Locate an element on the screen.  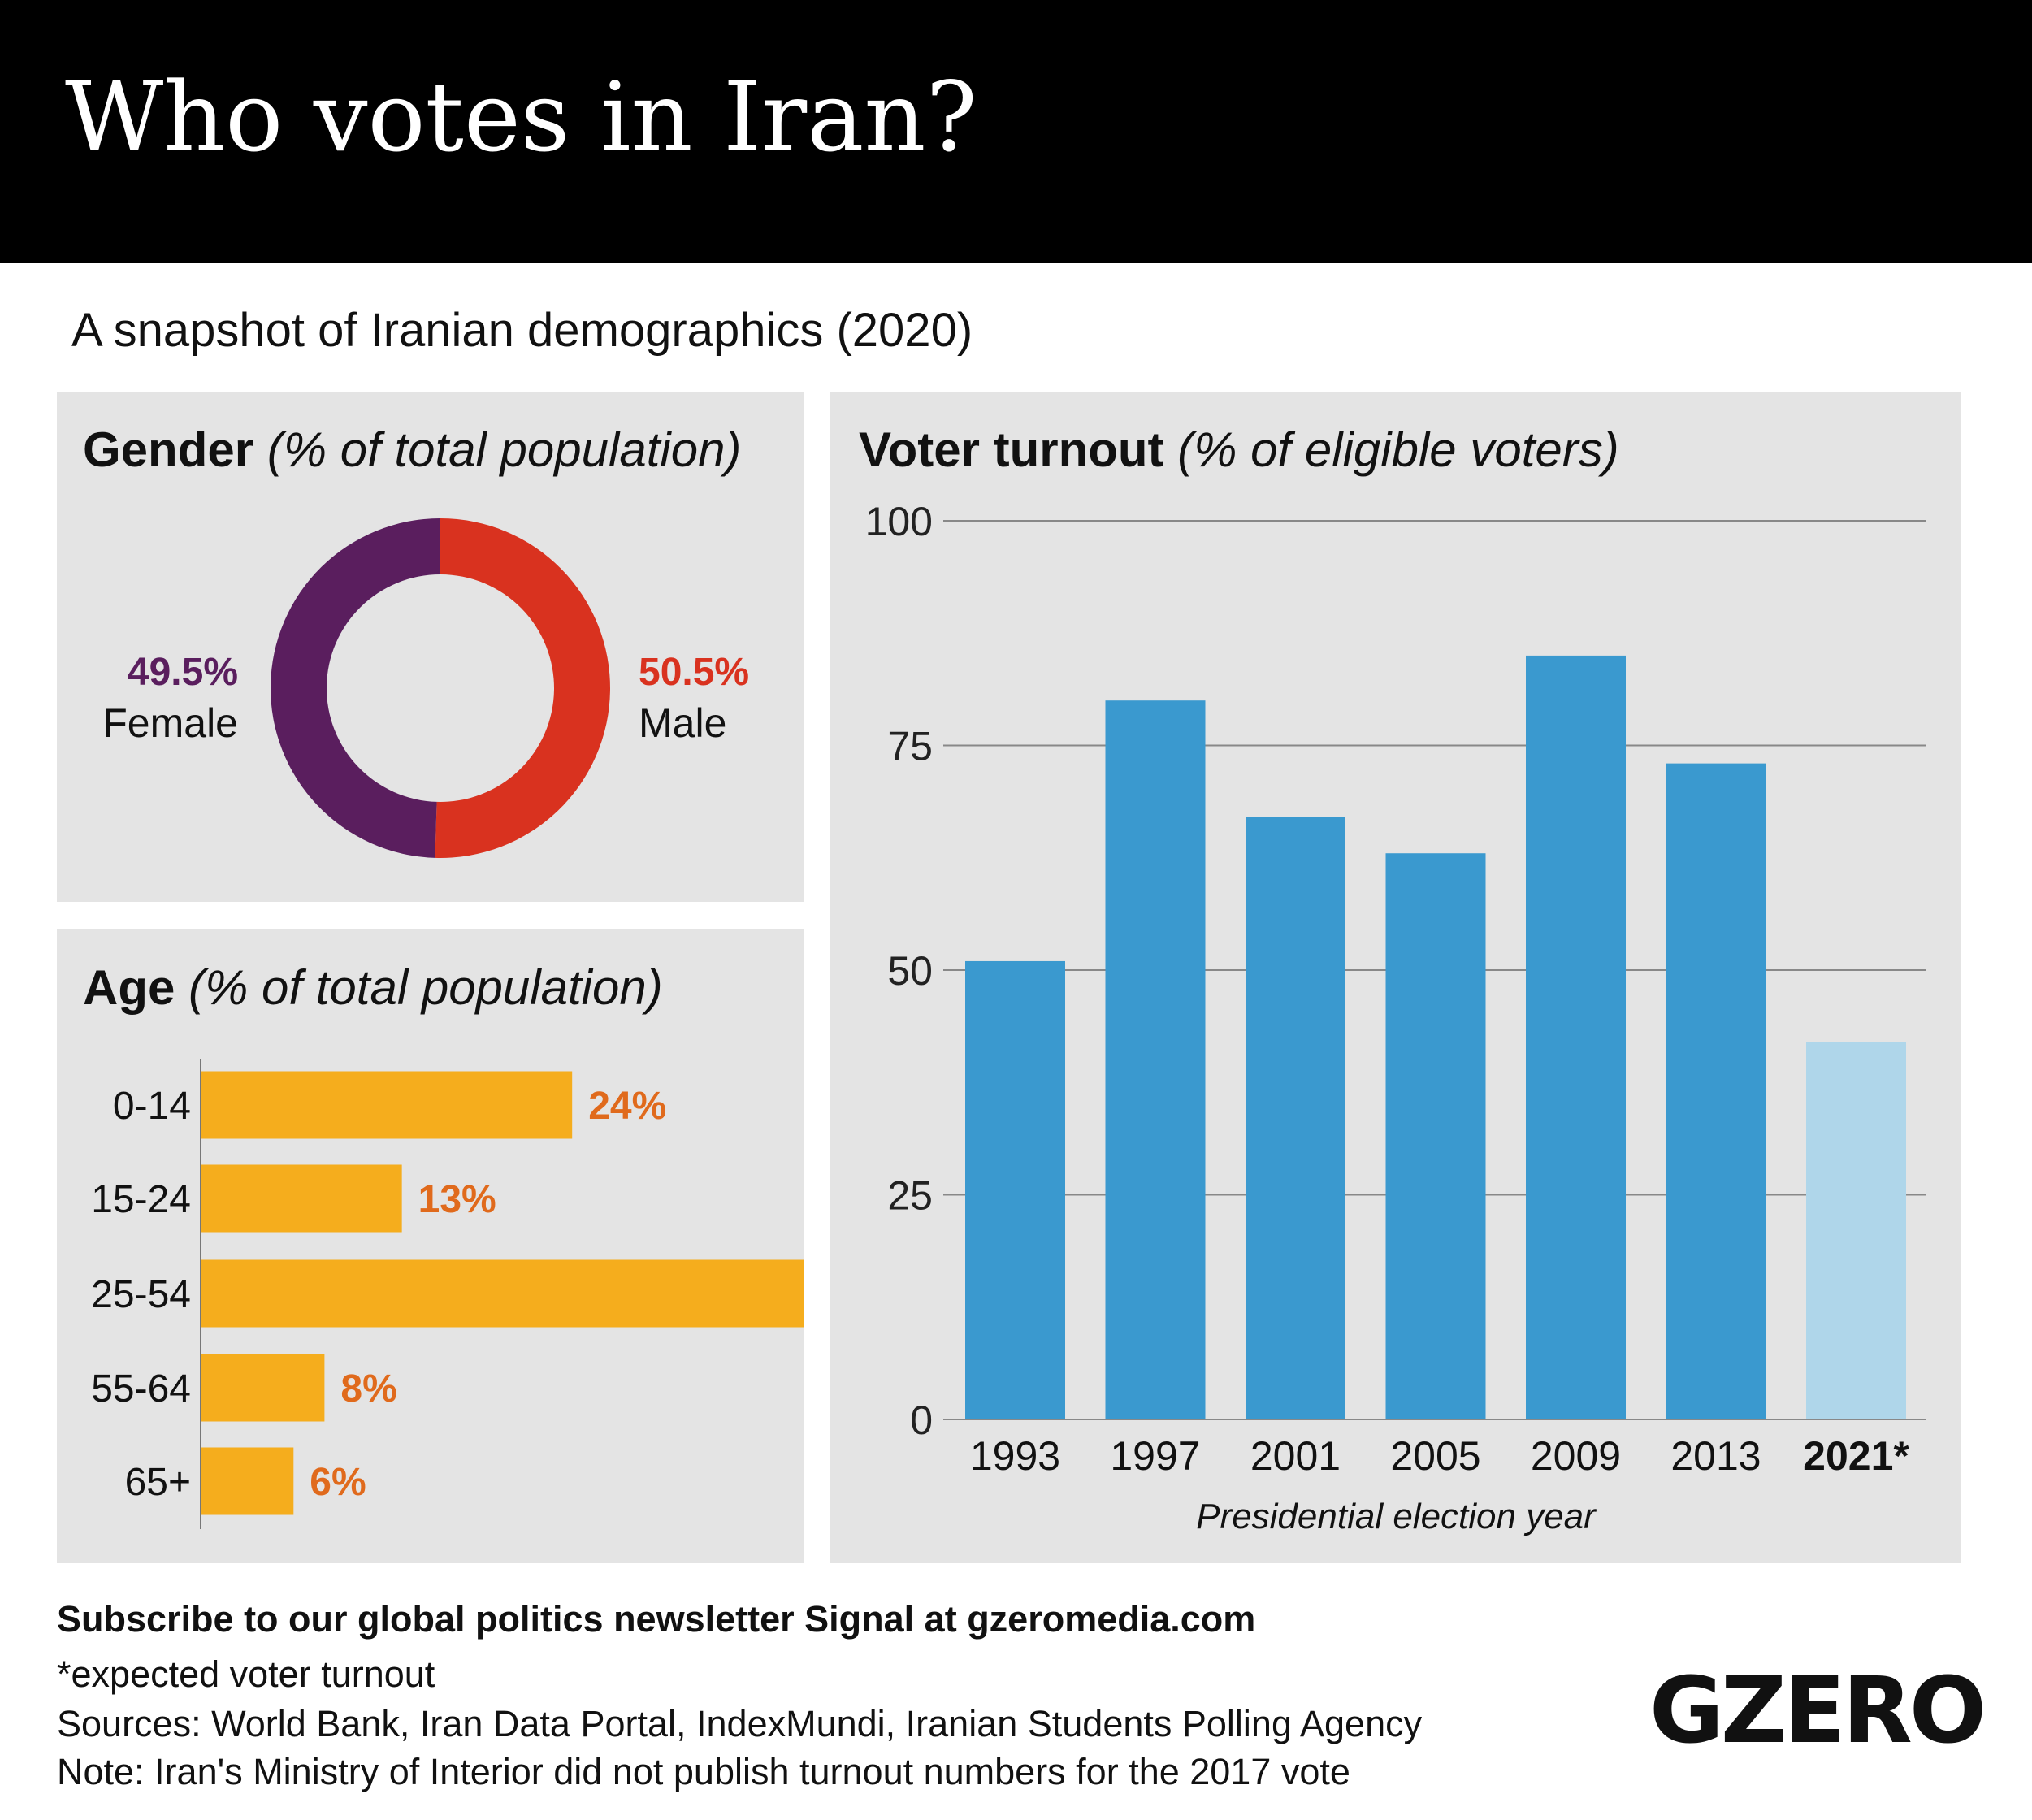
age-category-label: 55-64 is located at coordinates (141, 1388).